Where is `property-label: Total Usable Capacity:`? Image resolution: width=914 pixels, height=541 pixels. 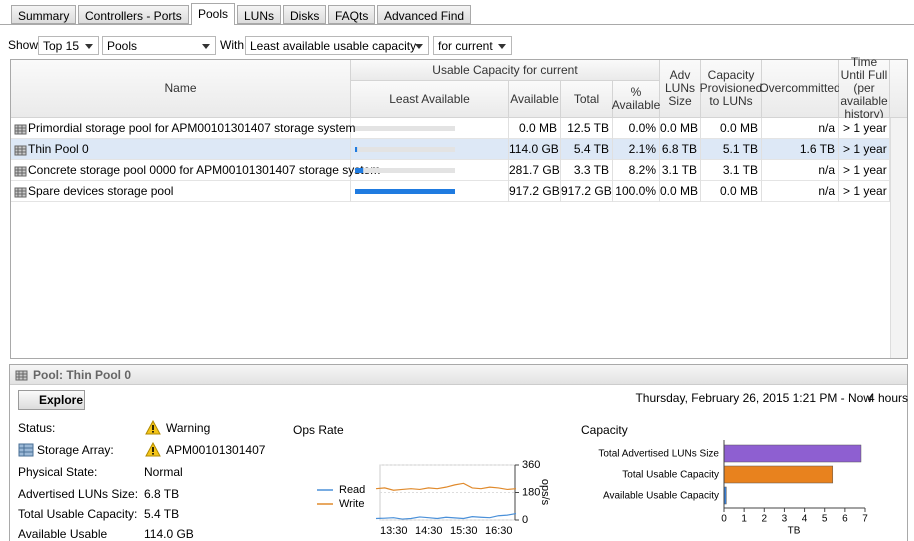
property-label: Total Usable Capacity: is located at coordinates (78, 514).